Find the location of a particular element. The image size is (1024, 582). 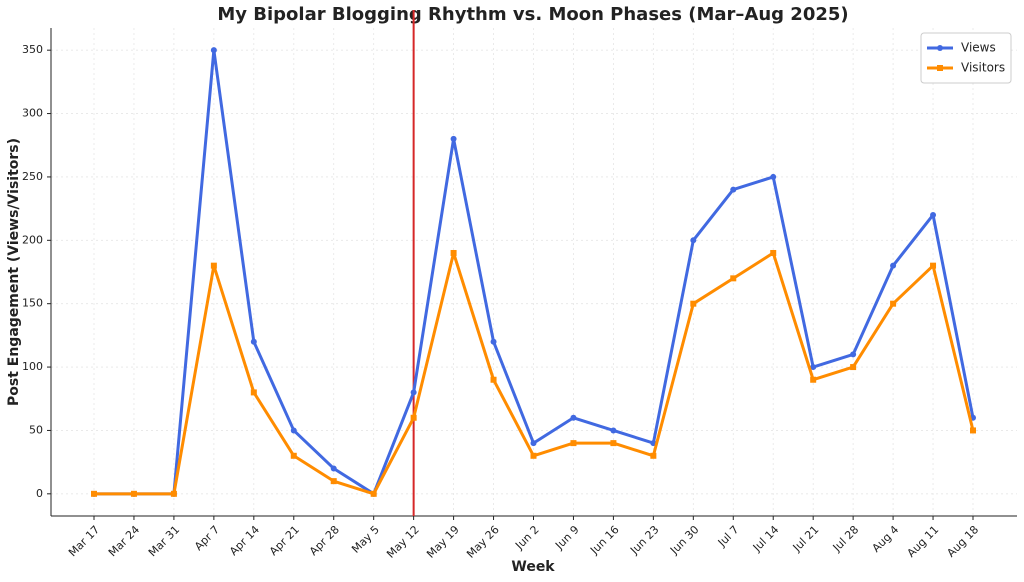

x-axis-label: Week is located at coordinates (533, 567).